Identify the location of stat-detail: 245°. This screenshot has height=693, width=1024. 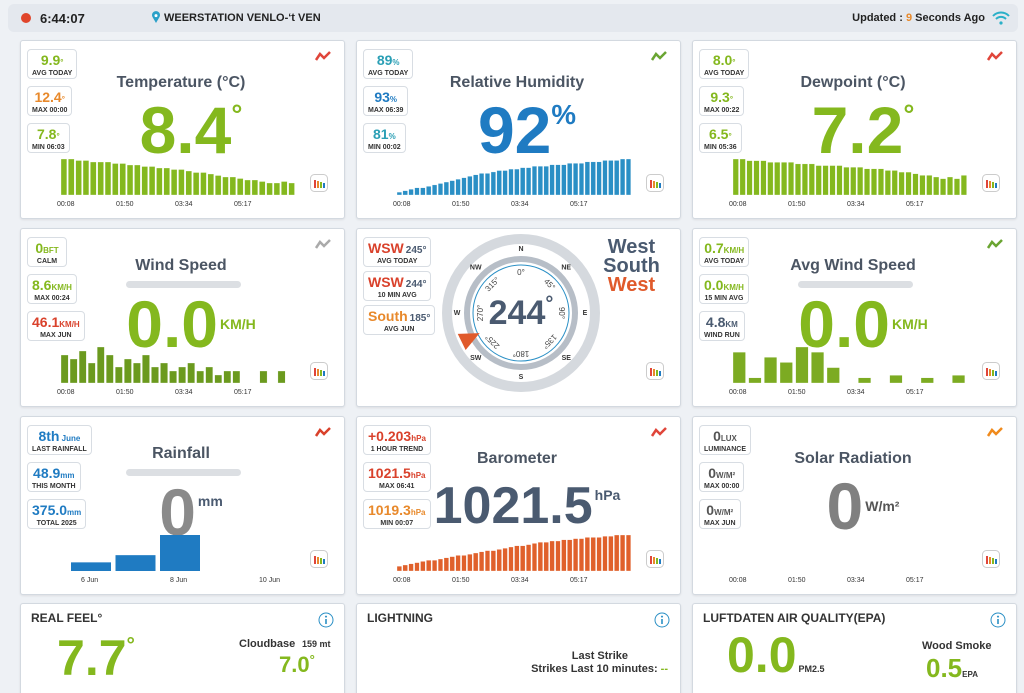
(416, 250).